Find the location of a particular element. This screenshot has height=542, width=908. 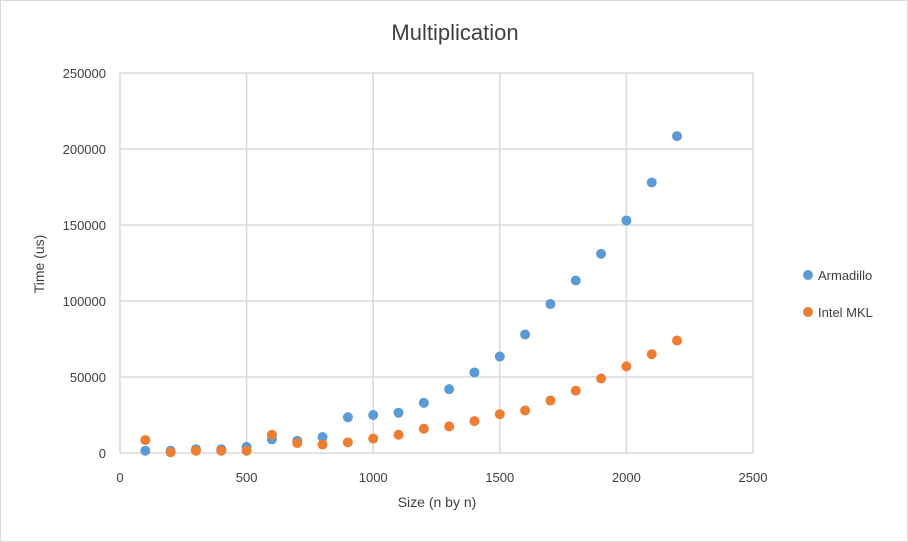

legend: Armadillo Intel MKL is located at coordinates (838, 294).